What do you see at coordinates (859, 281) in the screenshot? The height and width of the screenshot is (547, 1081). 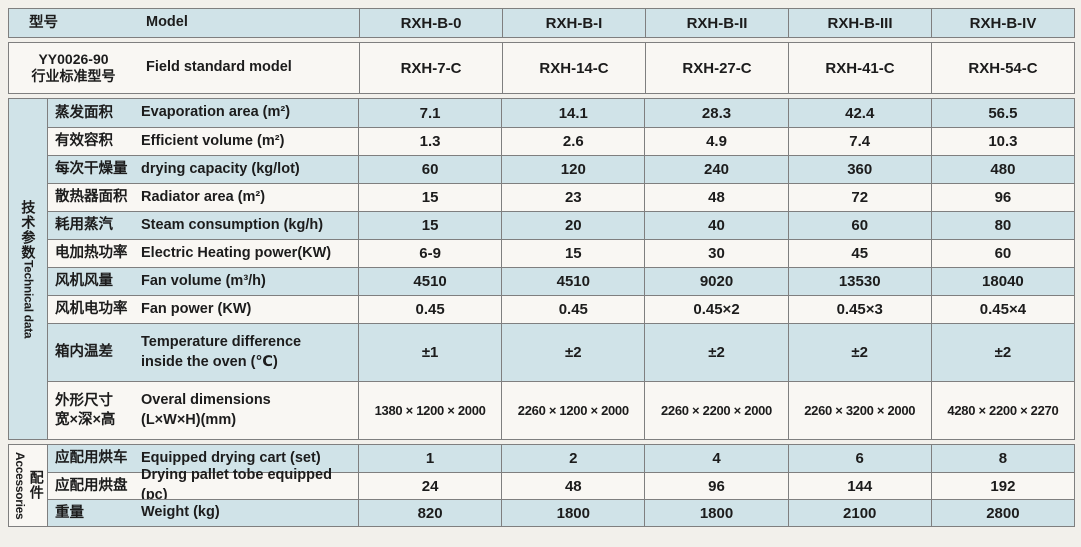 I see `param-value-cell: 13530` at bounding box center [859, 281].